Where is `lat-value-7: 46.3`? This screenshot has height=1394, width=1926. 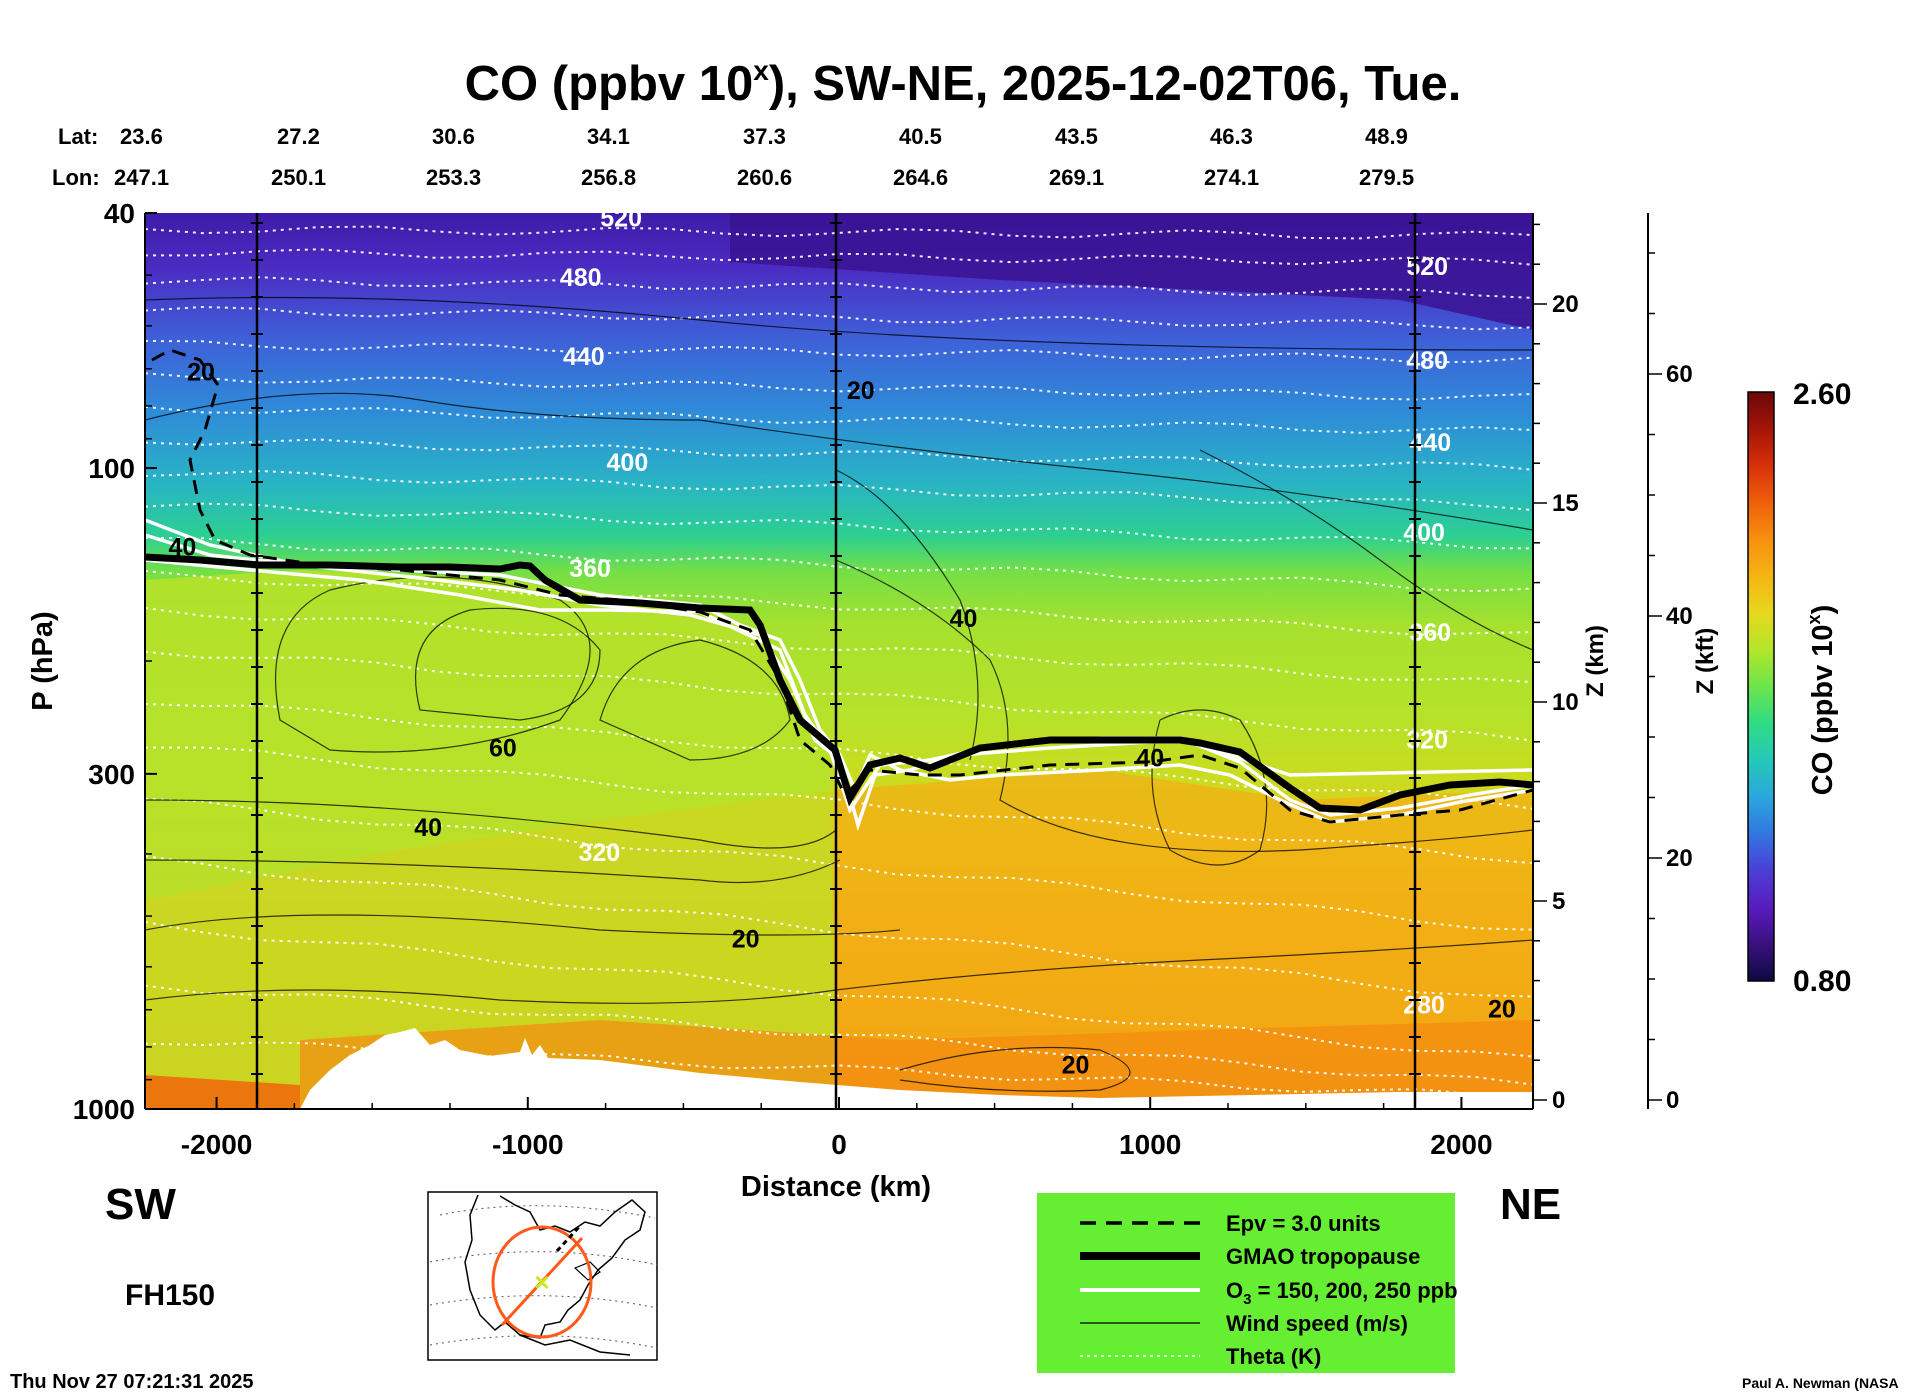 lat-value-7: 46.3 is located at coordinates (1231, 136).